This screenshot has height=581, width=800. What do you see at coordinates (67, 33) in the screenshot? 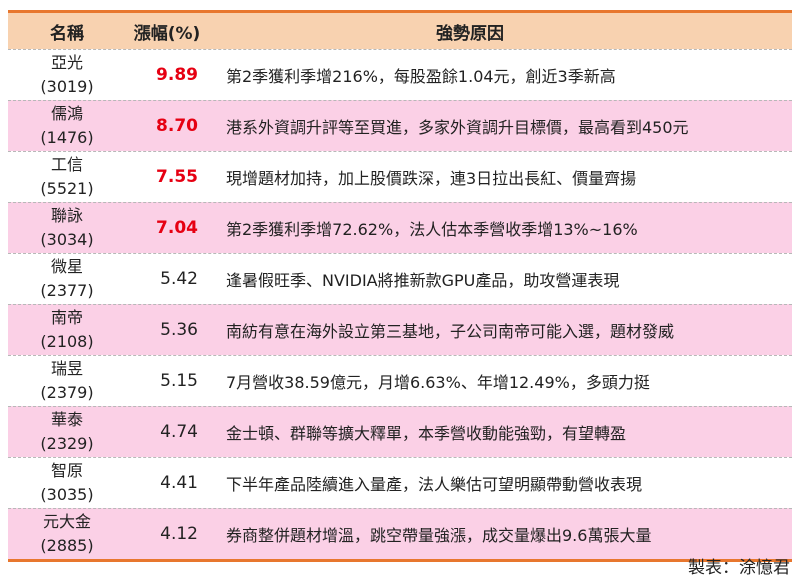
I see `header-name: 名稱` at bounding box center [67, 33].